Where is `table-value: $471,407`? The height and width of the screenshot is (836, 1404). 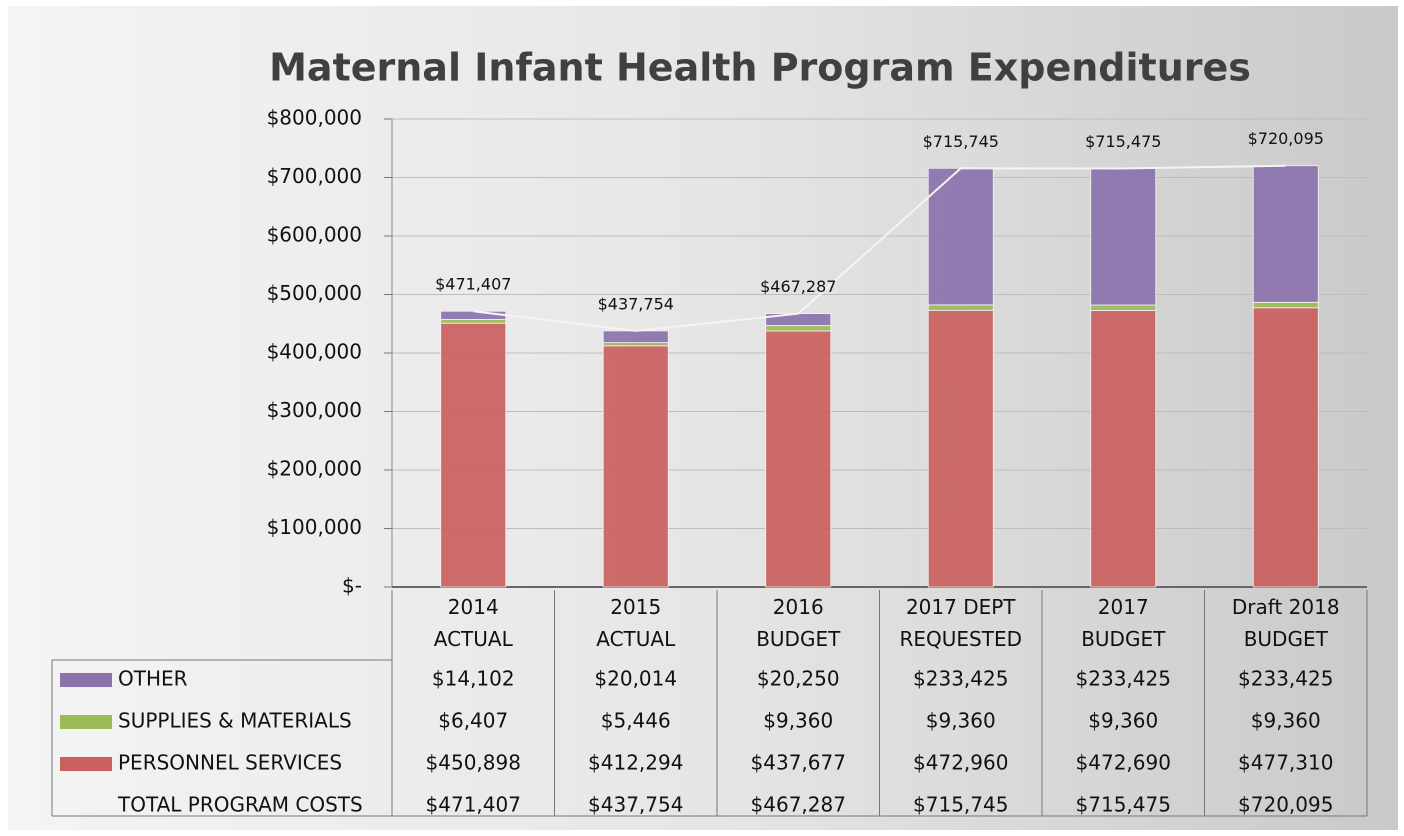
table-value: $471,407 is located at coordinates (473, 805).